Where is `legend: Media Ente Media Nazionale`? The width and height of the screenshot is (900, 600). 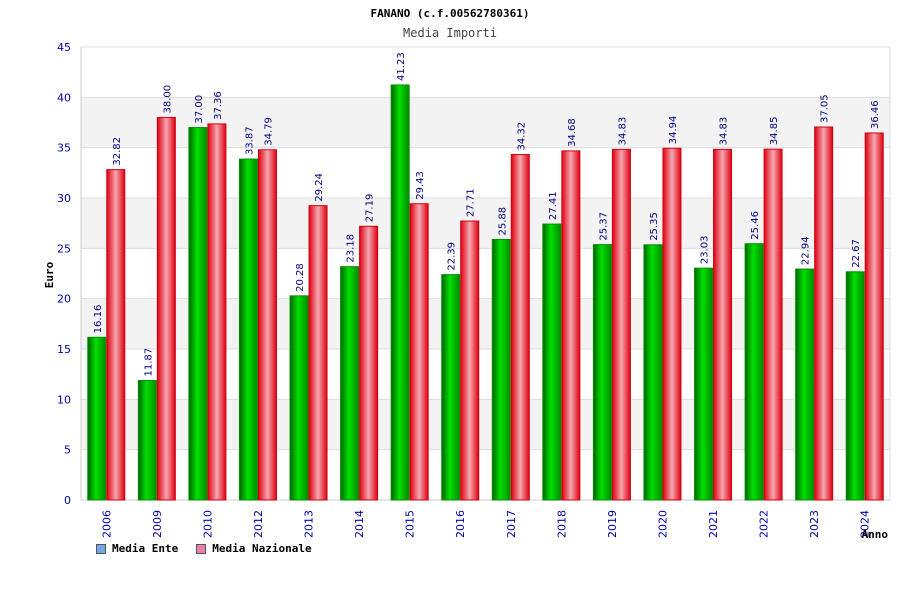
legend: Media Ente Media Nazionale is located at coordinates (204, 548).